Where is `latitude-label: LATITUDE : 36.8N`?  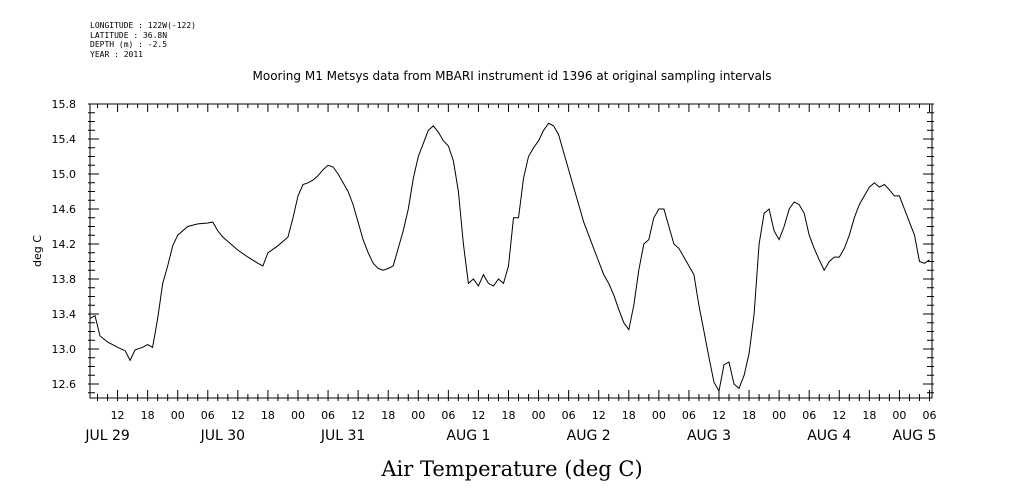
latitude-label: LATITUDE : 36.8N is located at coordinates (129, 35).